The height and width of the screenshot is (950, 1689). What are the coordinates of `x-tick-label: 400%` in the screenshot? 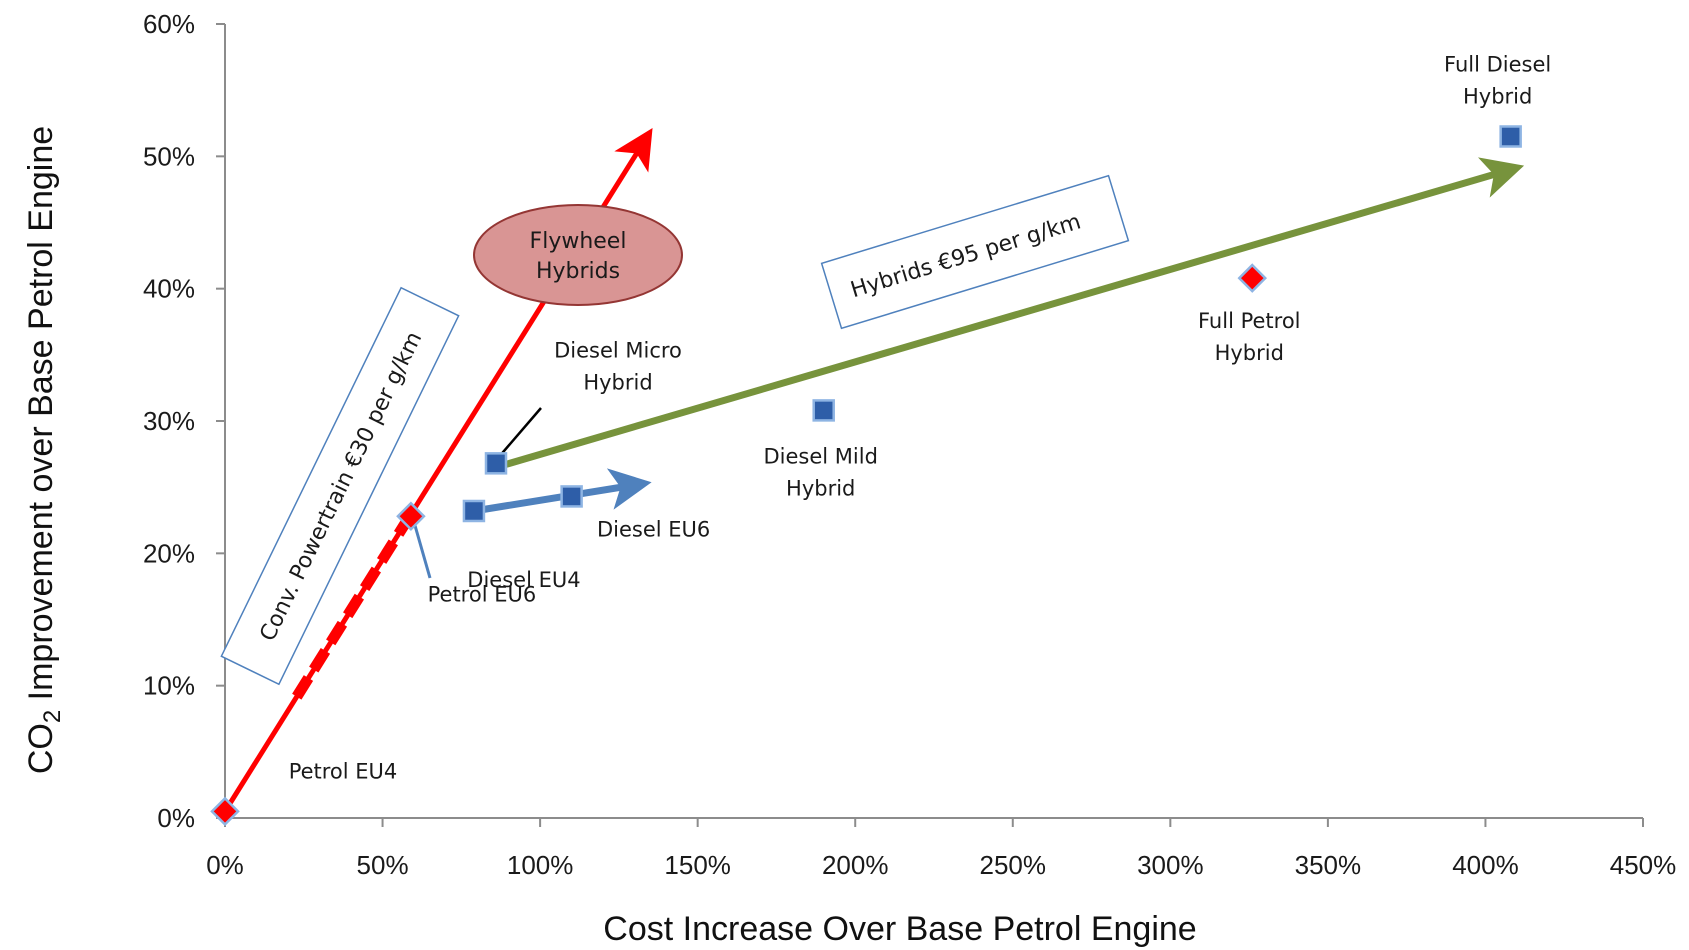 It's located at (1485, 865).